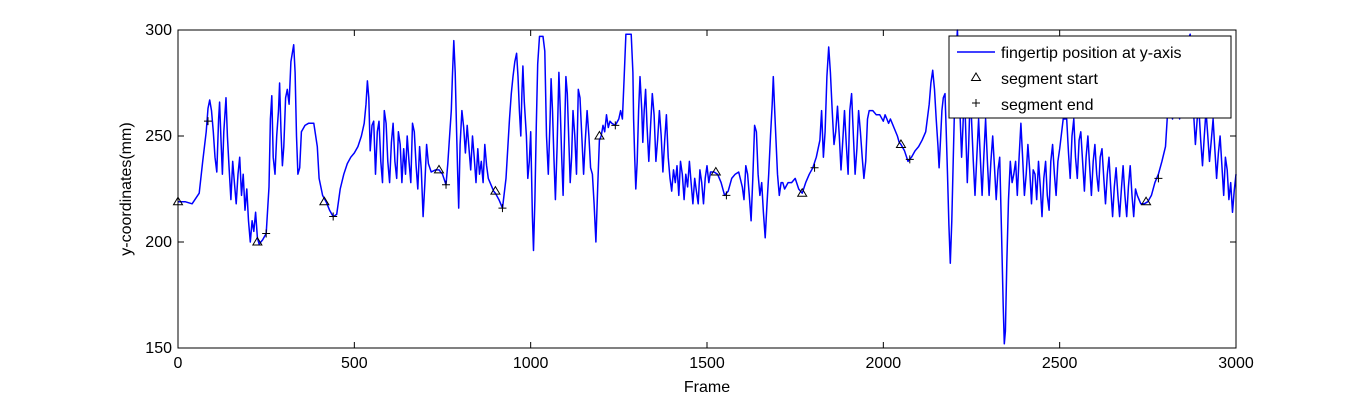 The image size is (1366, 400). What do you see at coordinates (707, 363) in the screenshot?
I see `x-tick-label-1500: 1500` at bounding box center [707, 363].